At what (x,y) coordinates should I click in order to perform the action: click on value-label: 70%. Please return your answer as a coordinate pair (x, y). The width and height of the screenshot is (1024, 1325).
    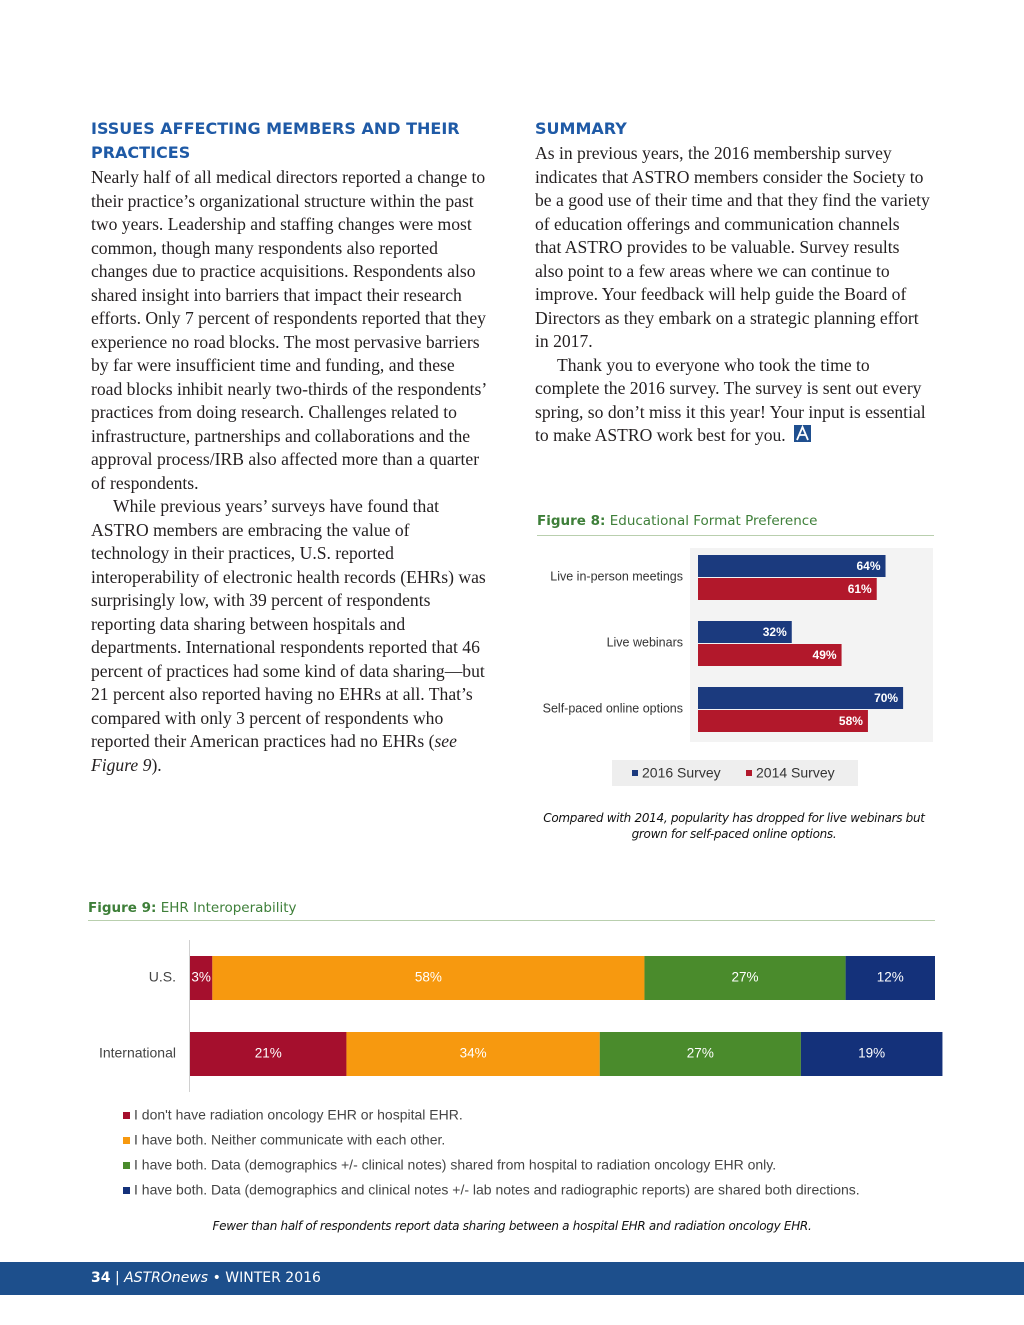
    Looking at the image, I should click on (886, 698).